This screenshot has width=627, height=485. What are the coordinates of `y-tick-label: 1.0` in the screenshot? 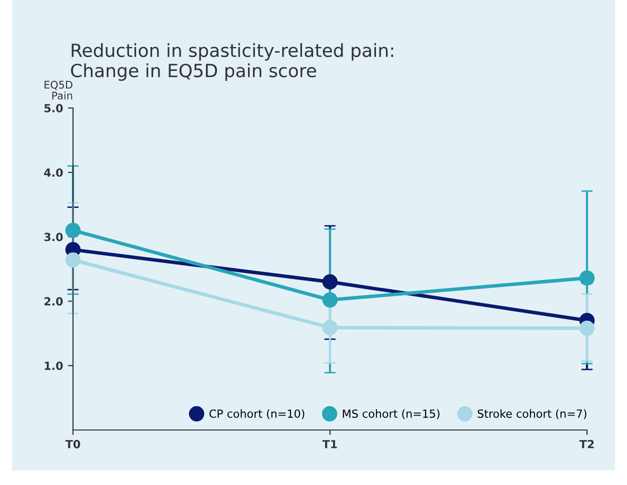 It's located at (53, 366).